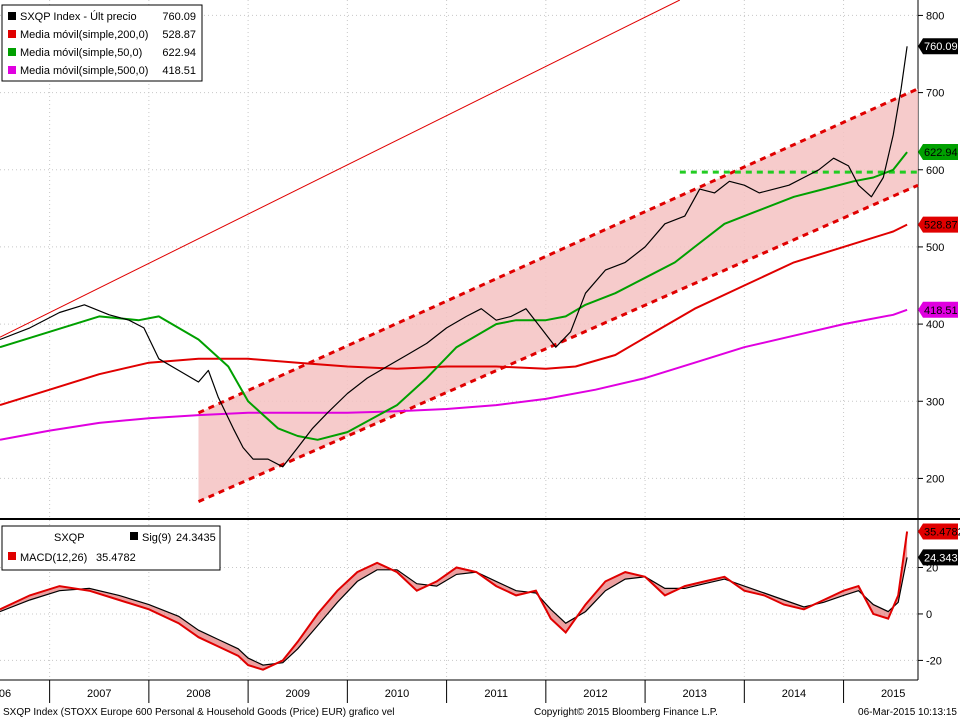  I want to click on macd-legend: SXQP Sig(9) 24.3435 MACD(12,26) 35.4782, so click(111, 548).